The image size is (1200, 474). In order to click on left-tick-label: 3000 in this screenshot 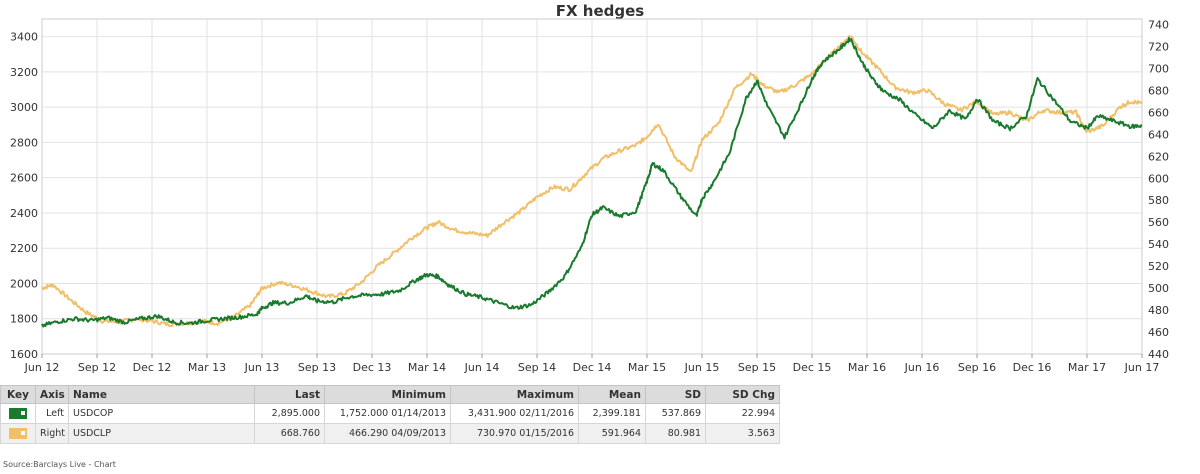, I will do `click(24, 107)`.